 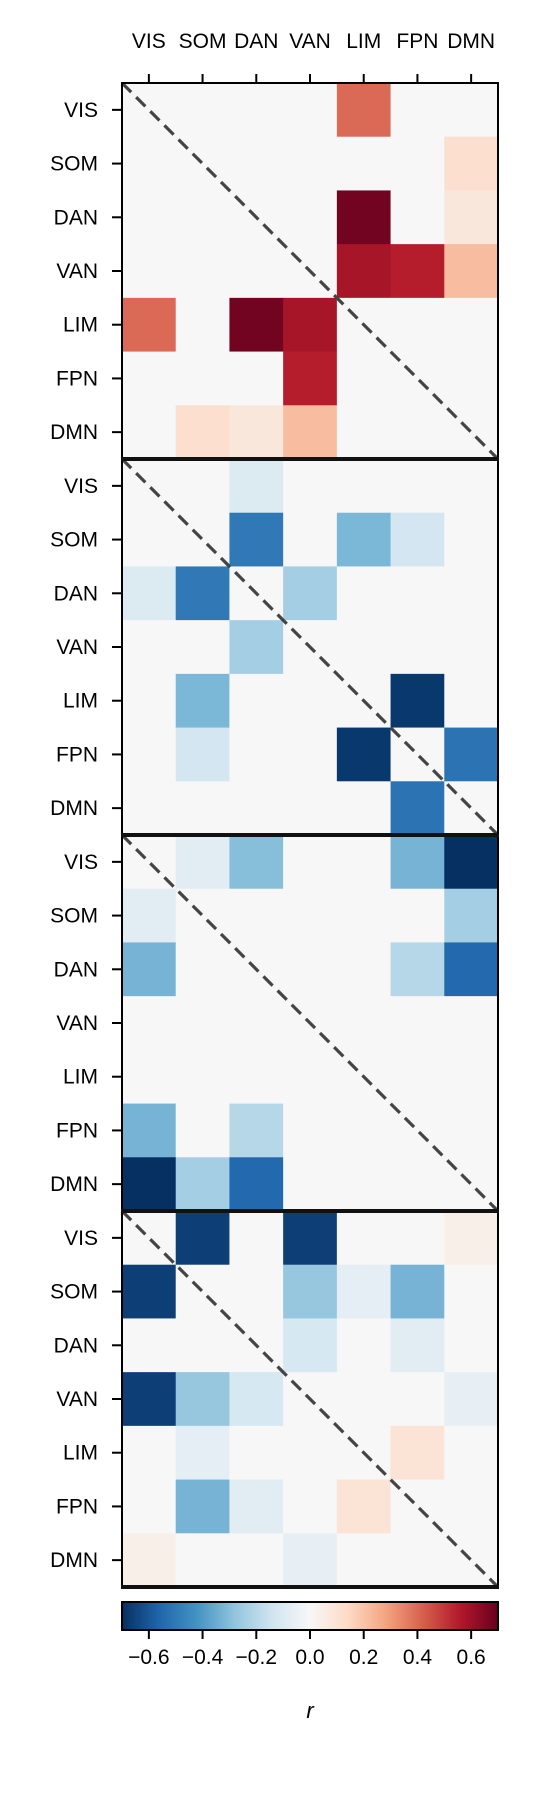 I want to click on row-label-vis: VIS, so click(x=81, y=1238).